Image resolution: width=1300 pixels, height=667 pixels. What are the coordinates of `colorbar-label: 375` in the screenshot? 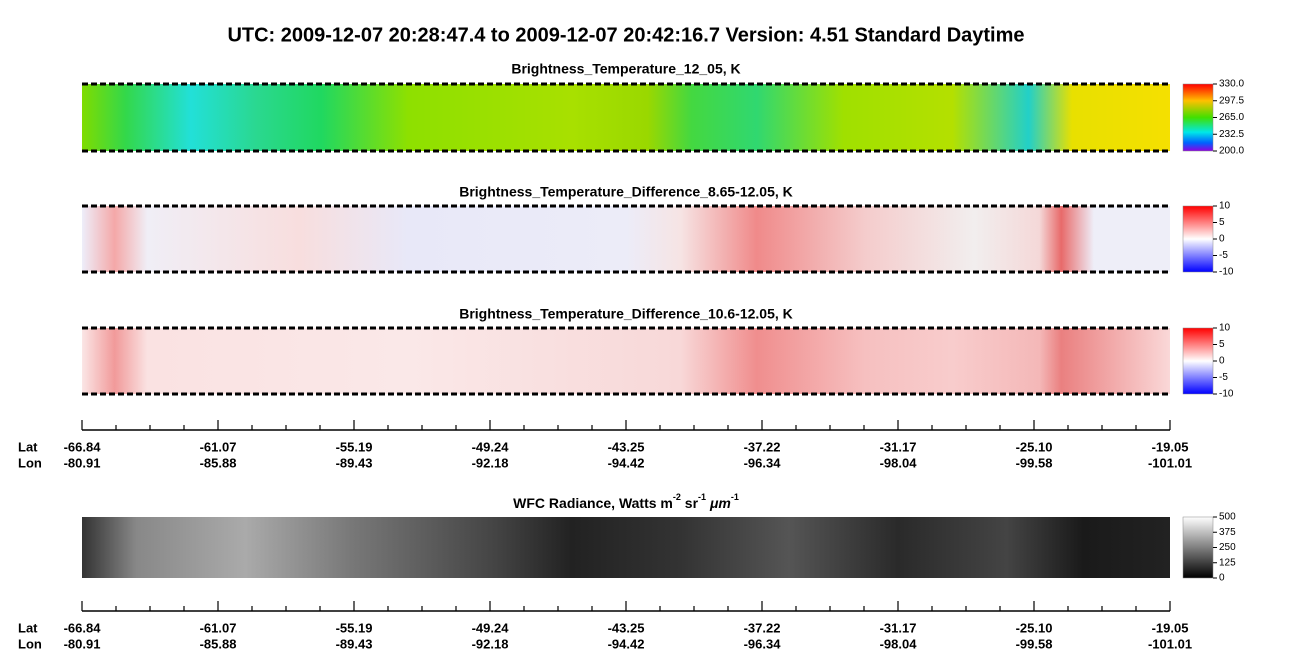 It's located at (1227, 532).